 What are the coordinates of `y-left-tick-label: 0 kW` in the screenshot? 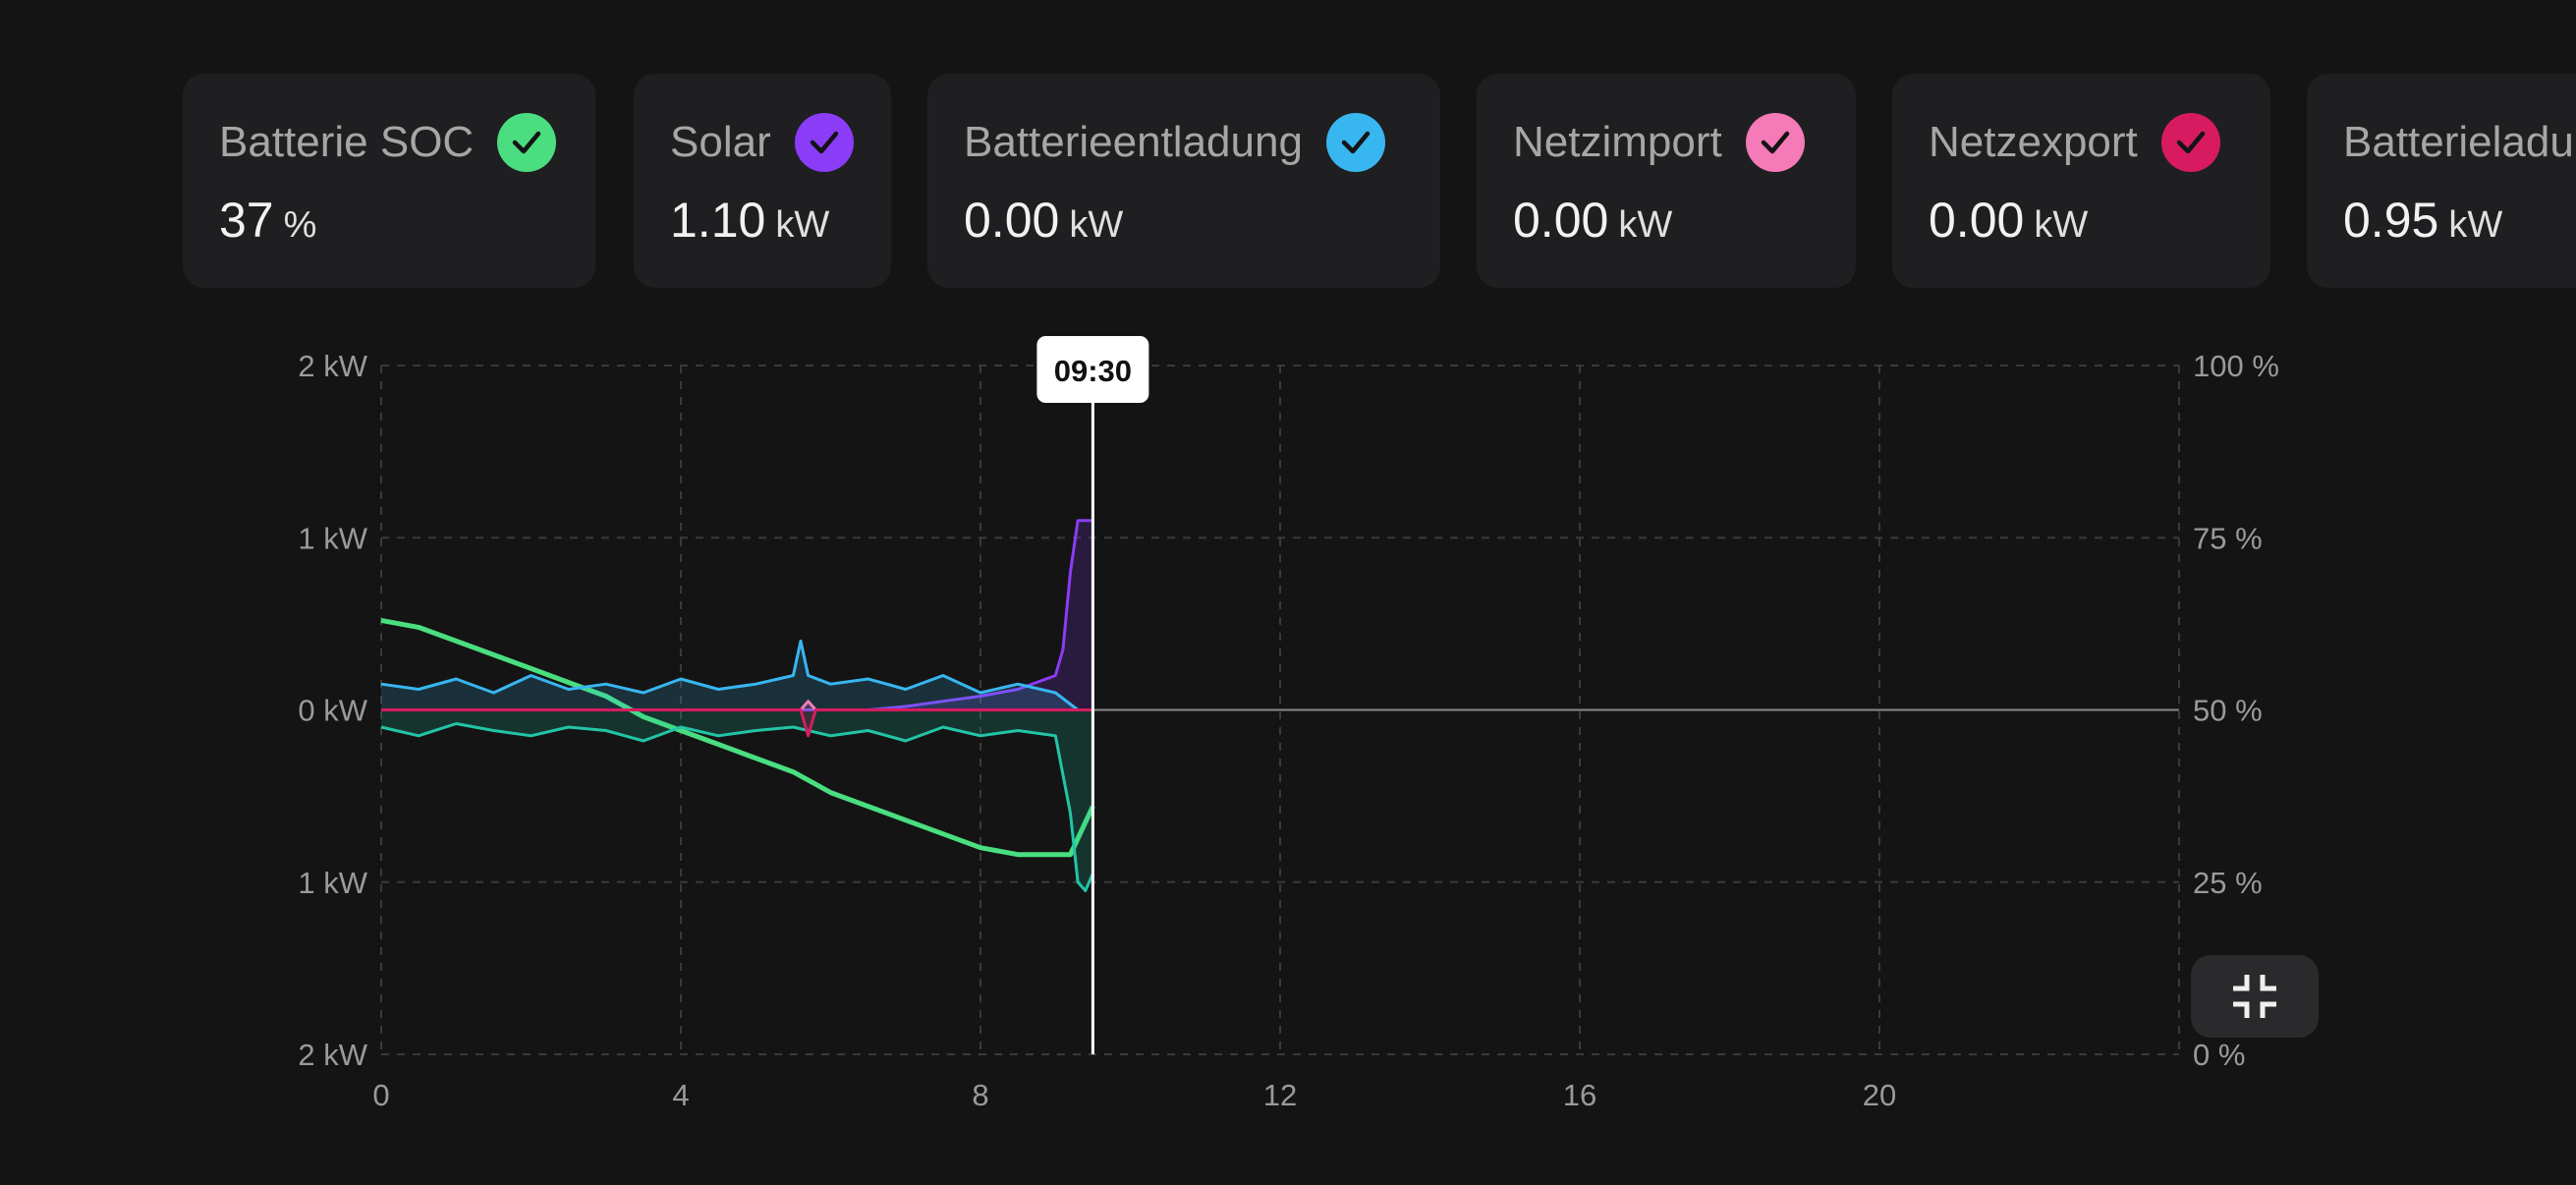 It's located at (332, 711).